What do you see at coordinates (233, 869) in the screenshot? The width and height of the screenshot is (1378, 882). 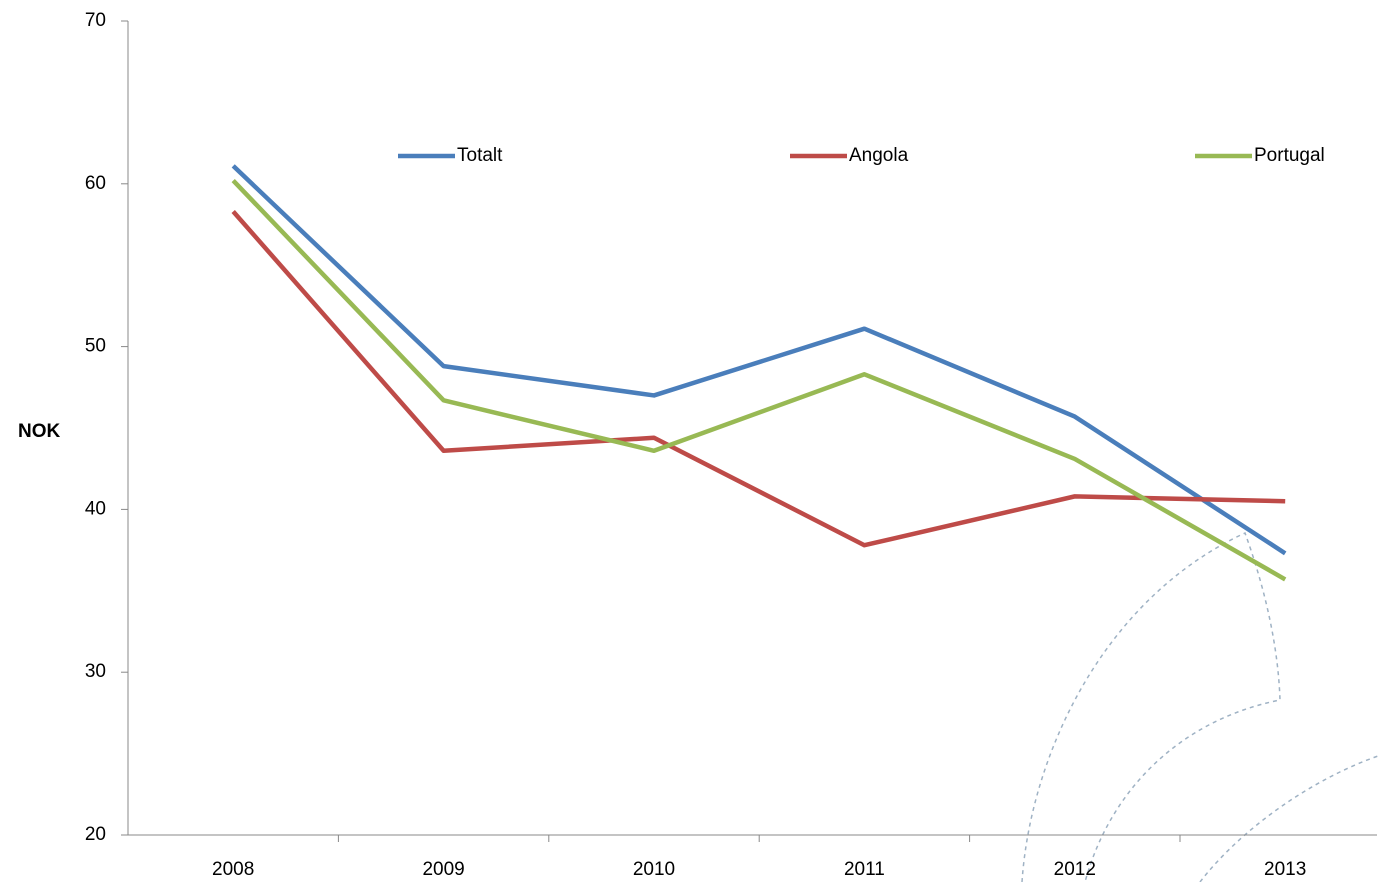 I see `x-tick-label: 2008` at bounding box center [233, 869].